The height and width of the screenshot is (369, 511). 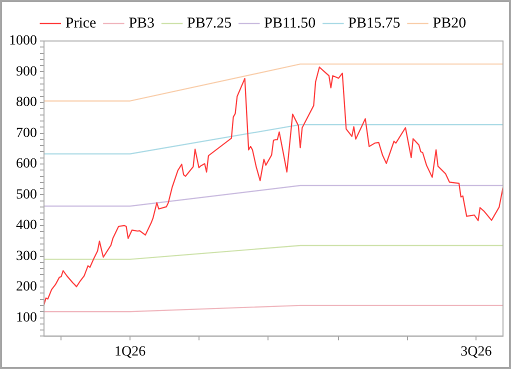 What do you see at coordinates (26, 164) in the screenshot?
I see `y-tick-label: 600` at bounding box center [26, 164].